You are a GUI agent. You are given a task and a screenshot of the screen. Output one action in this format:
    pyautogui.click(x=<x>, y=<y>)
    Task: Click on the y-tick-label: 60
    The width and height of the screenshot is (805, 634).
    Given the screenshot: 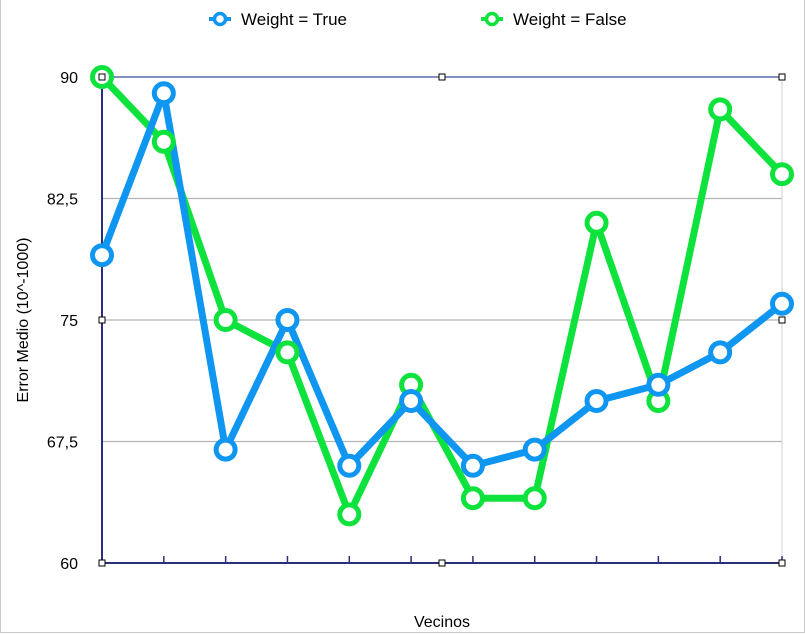 What is the action you would take?
    pyautogui.click(x=69, y=564)
    